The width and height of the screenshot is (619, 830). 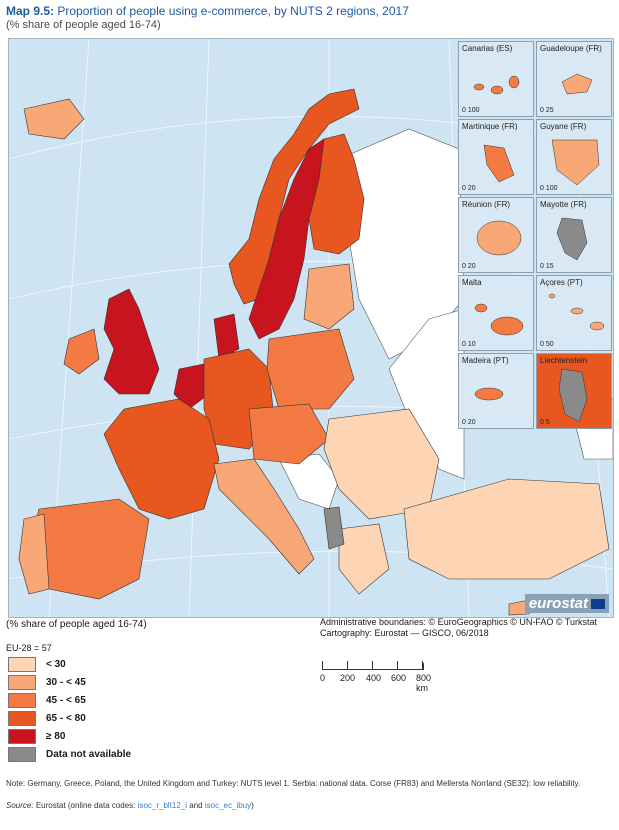 I want to click on legend-item: 30 - < 45, so click(x=69, y=682).